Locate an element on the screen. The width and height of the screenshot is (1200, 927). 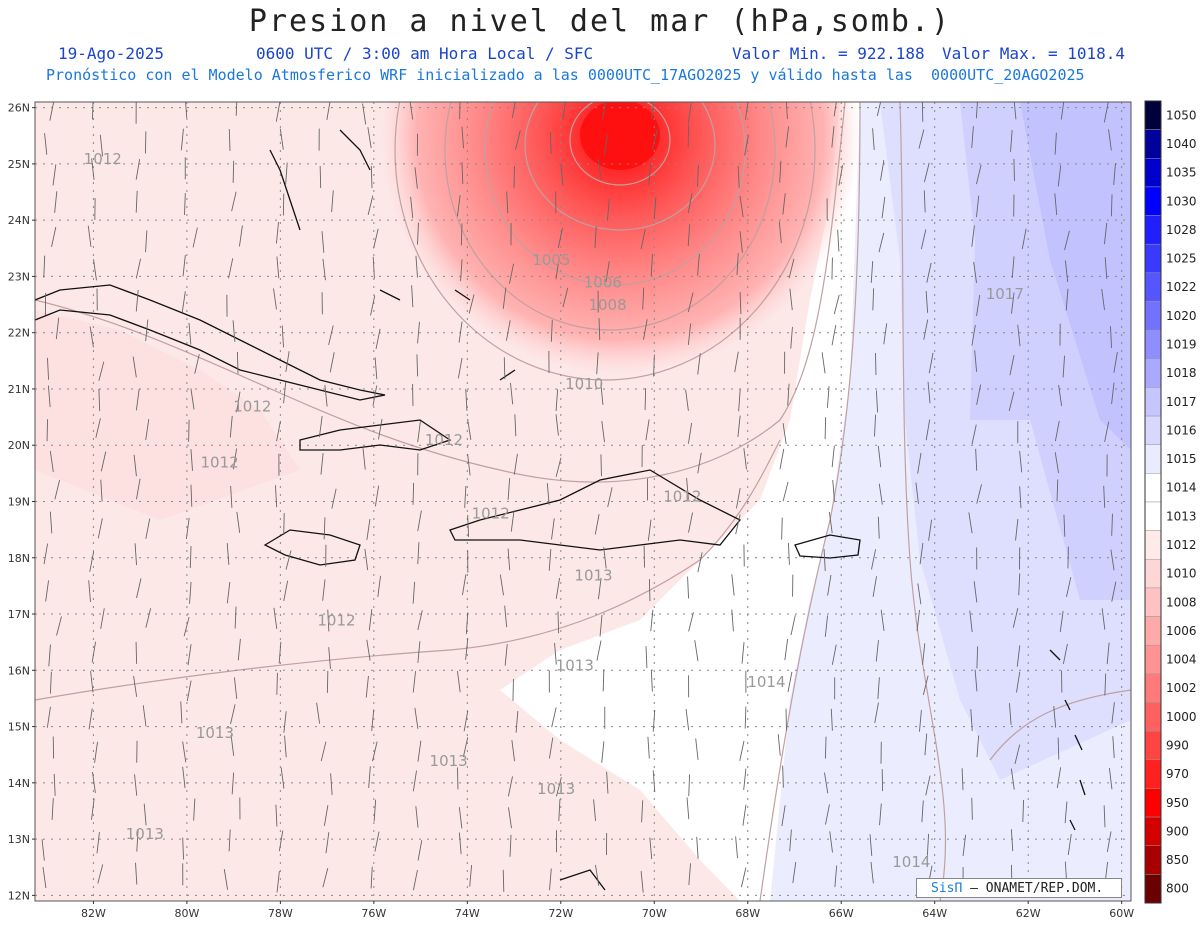
contour-label: 1012 is located at coordinates (682, 497).